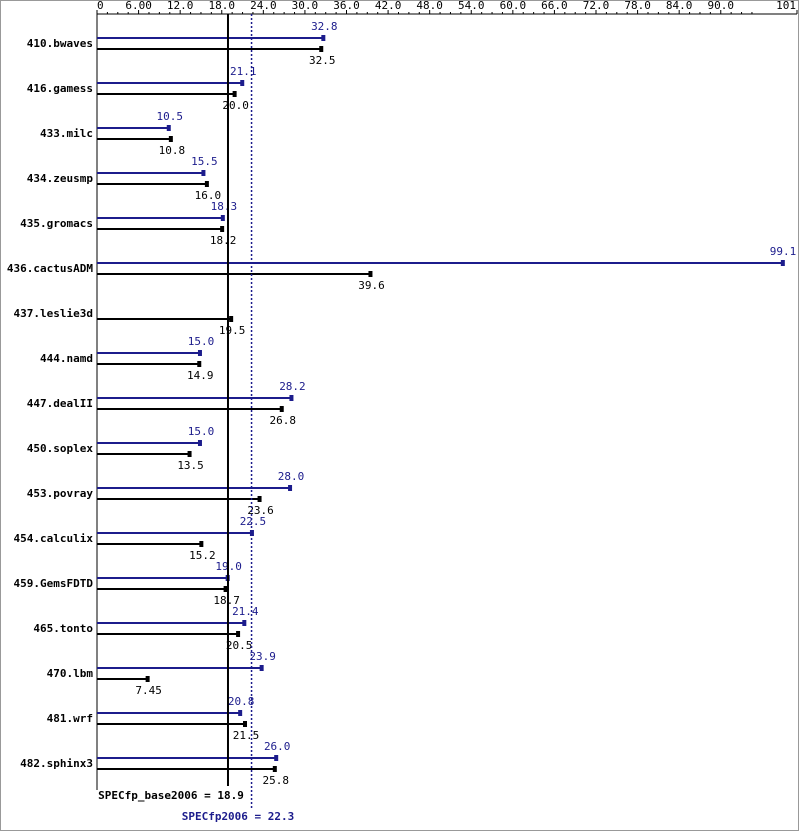 The width and height of the screenshot is (799, 831). Describe the element at coordinates (100, 6) in the screenshot. I see `x-tick-label: 0` at that location.